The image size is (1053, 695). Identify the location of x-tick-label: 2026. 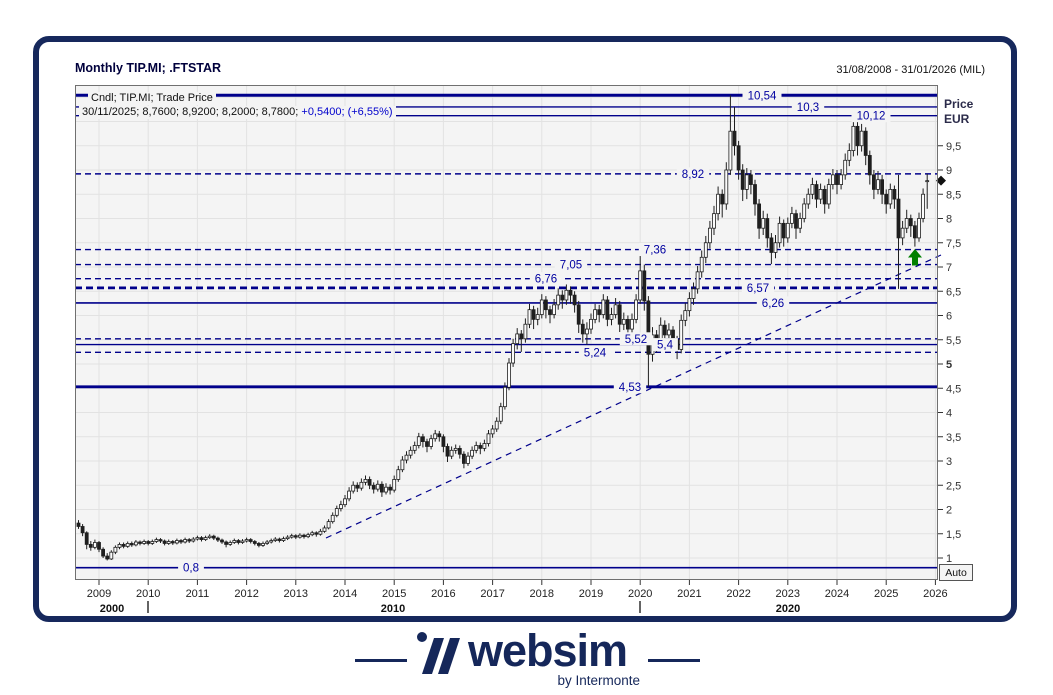
(935, 594).